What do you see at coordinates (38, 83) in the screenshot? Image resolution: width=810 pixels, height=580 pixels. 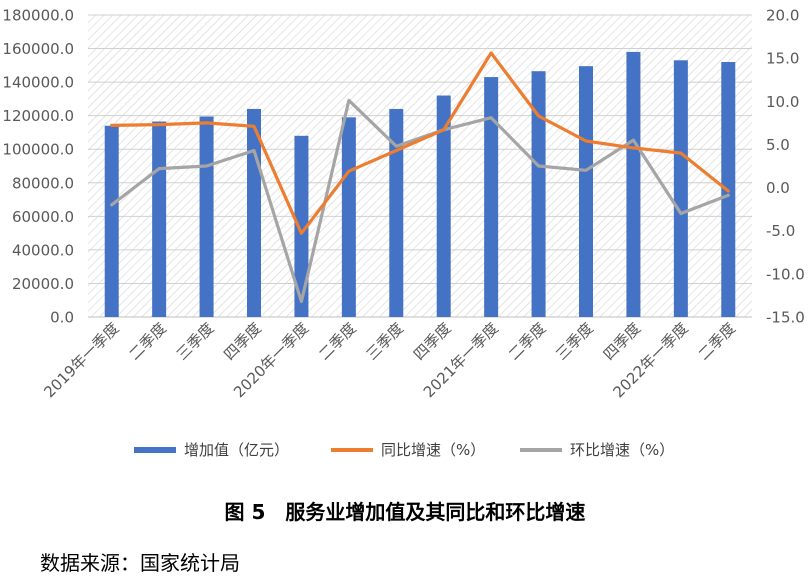 I see `left-tick-label: 140000.0` at bounding box center [38, 83].